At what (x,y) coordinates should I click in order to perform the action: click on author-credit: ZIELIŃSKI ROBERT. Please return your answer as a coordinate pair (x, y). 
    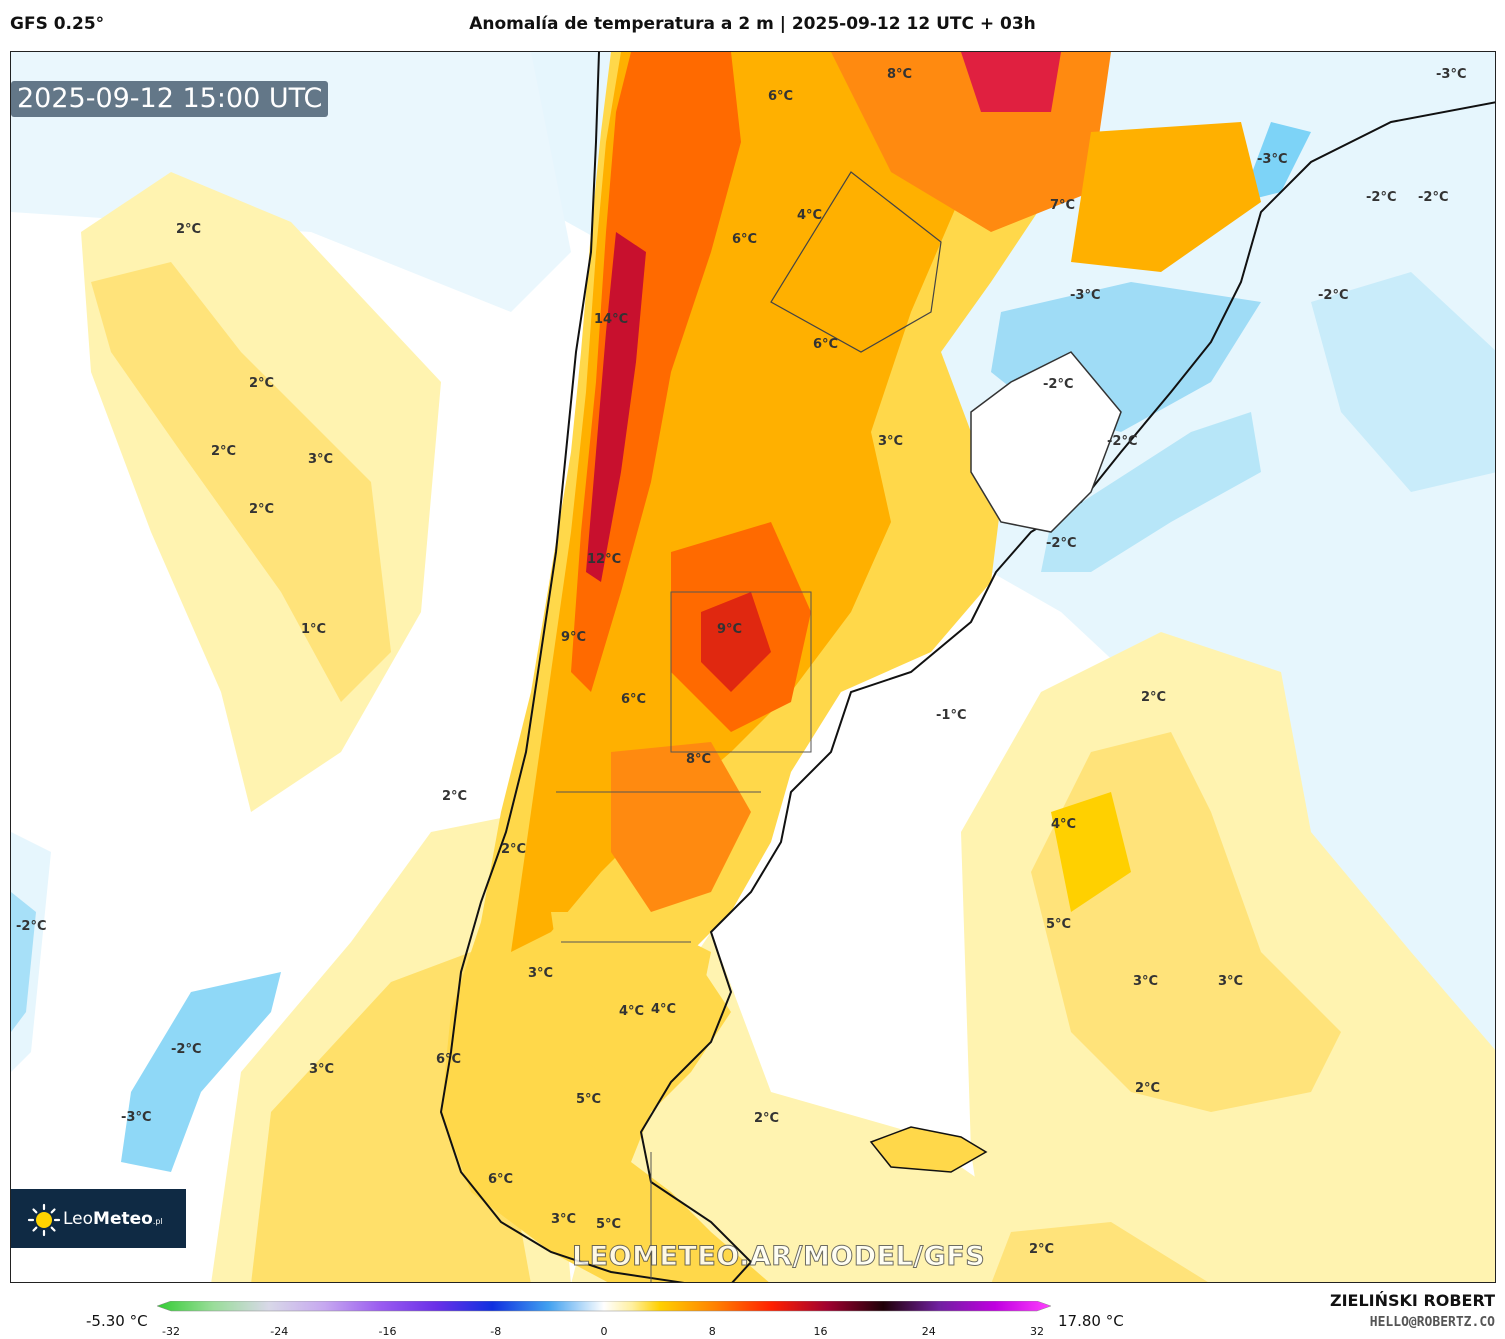
    Looking at the image, I should click on (1412, 1300).